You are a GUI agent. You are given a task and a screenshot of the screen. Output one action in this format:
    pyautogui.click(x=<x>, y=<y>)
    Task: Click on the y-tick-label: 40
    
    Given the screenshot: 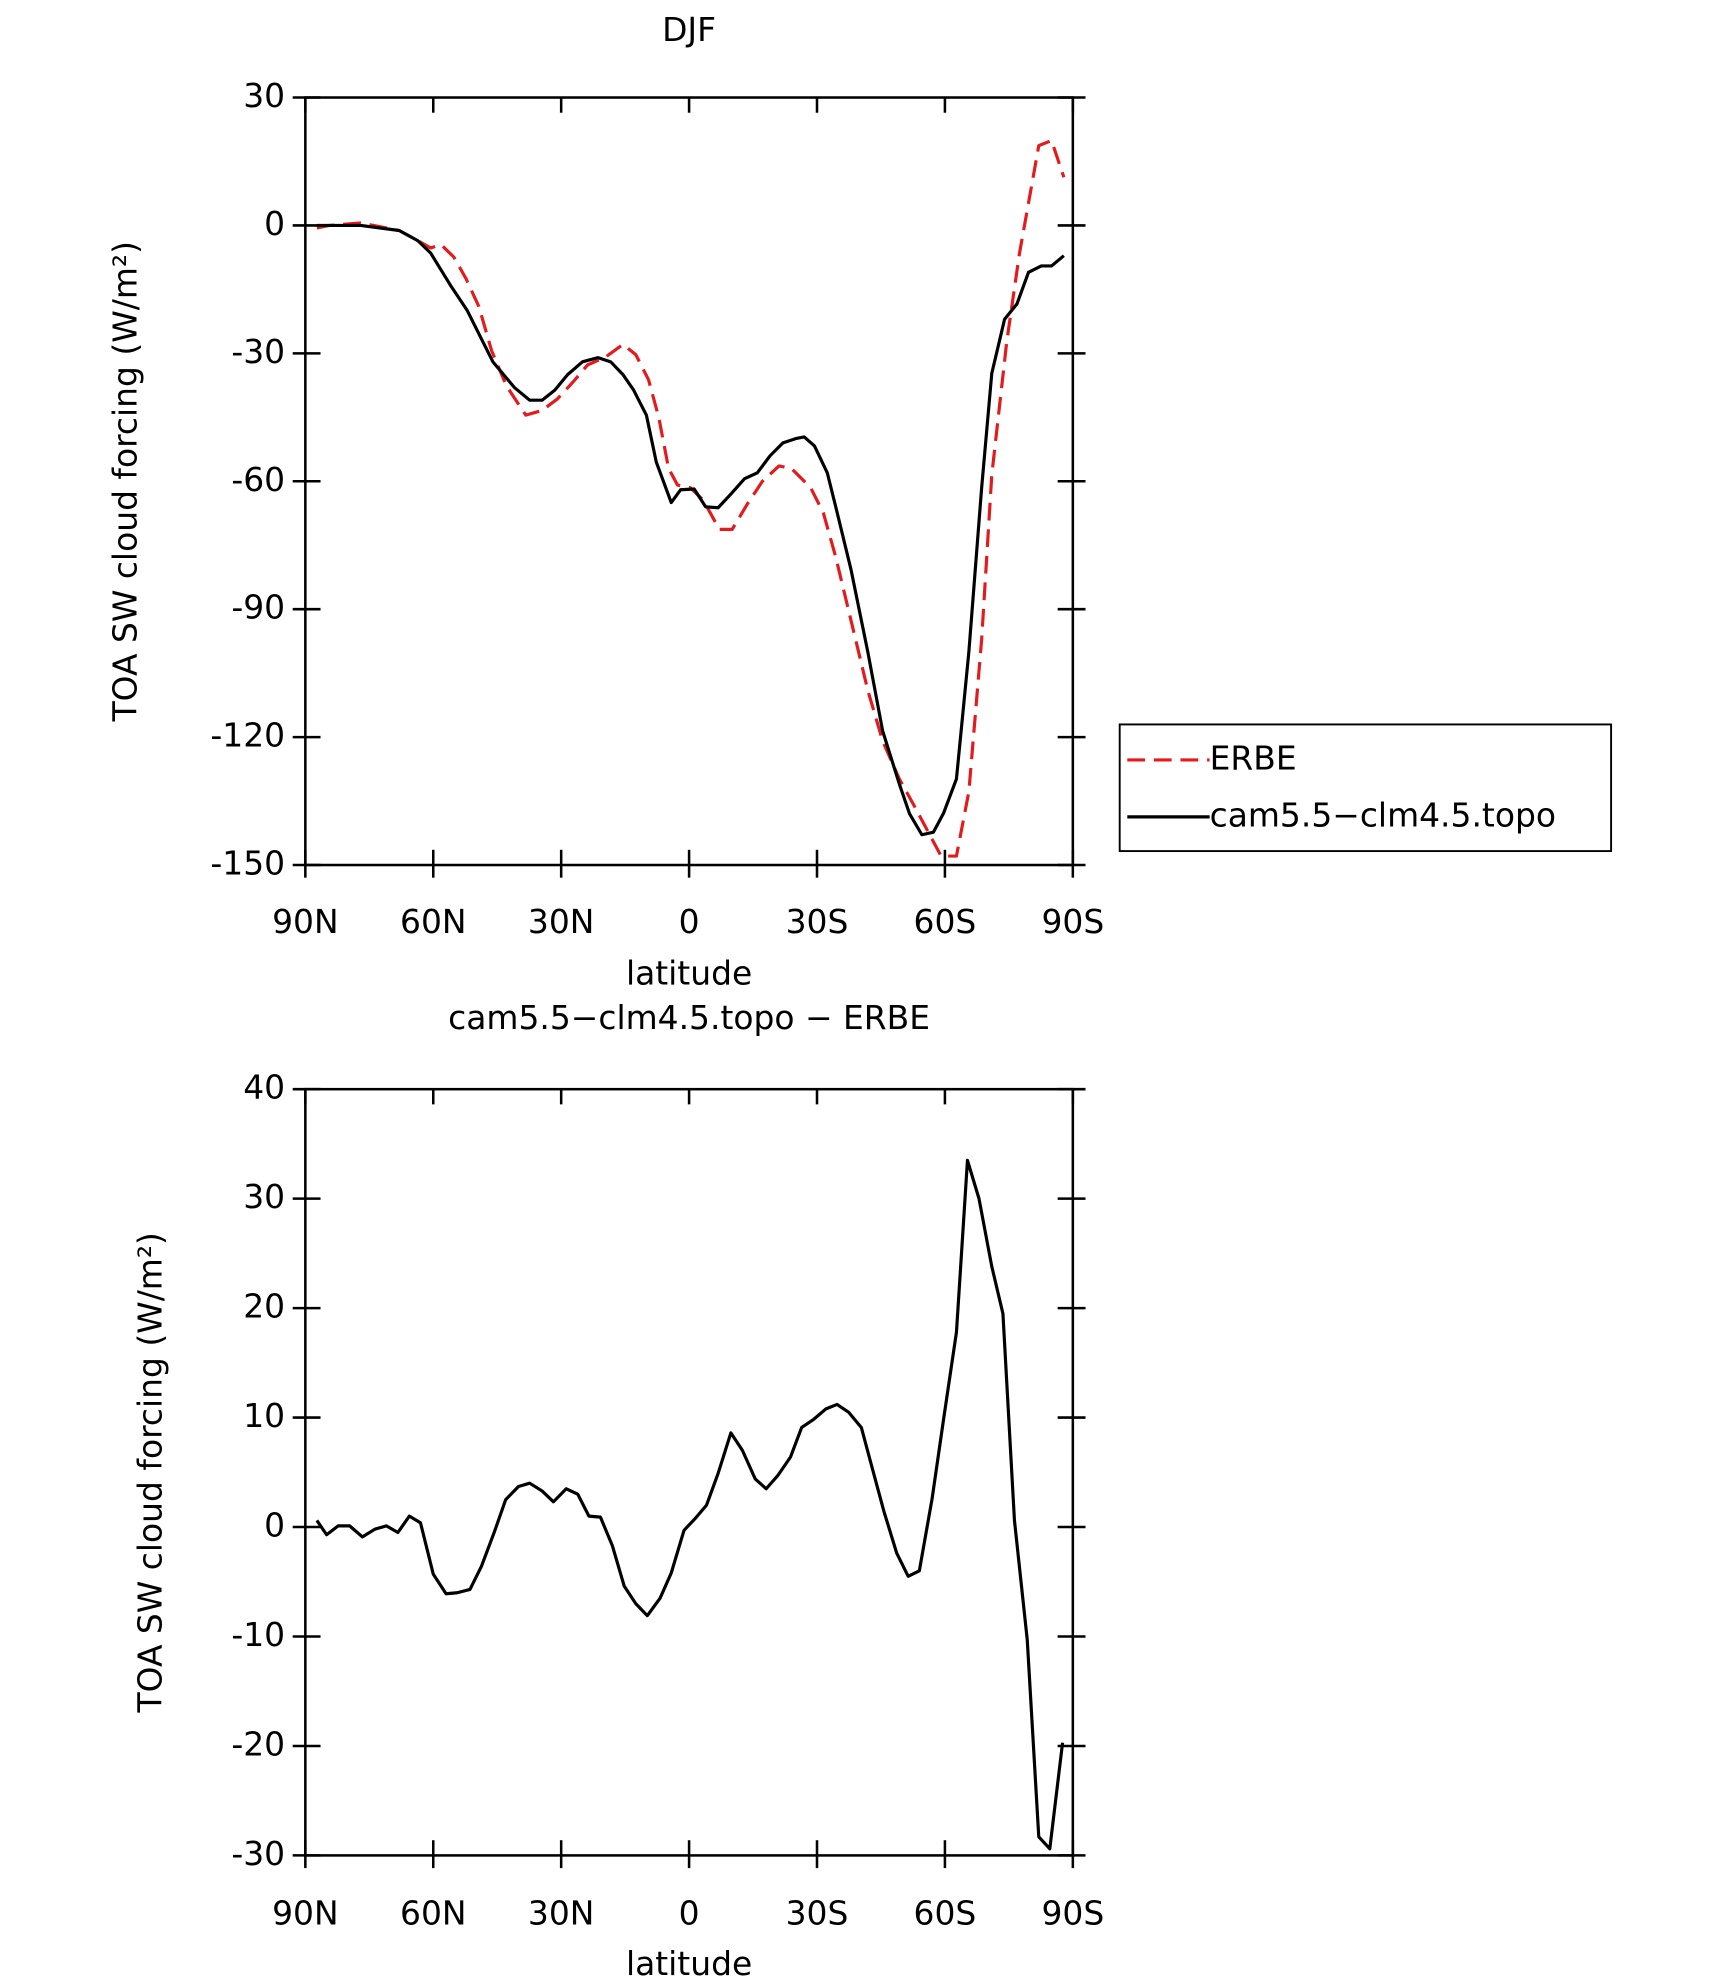 What is the action you would take?
    pyautogui.click(x=264, y=1087)
    